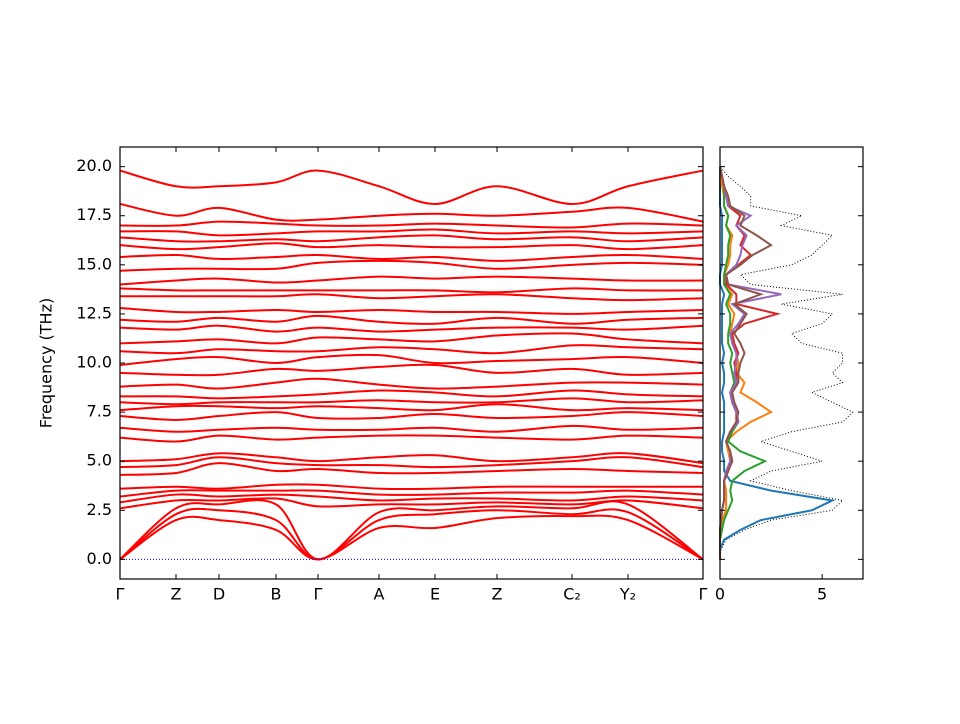 This screenshot has width=960, height=724. Describe the element at coordinates (46, 363) in the screenshot. I see `y-axis-label: Frequency (THz)` at that location.